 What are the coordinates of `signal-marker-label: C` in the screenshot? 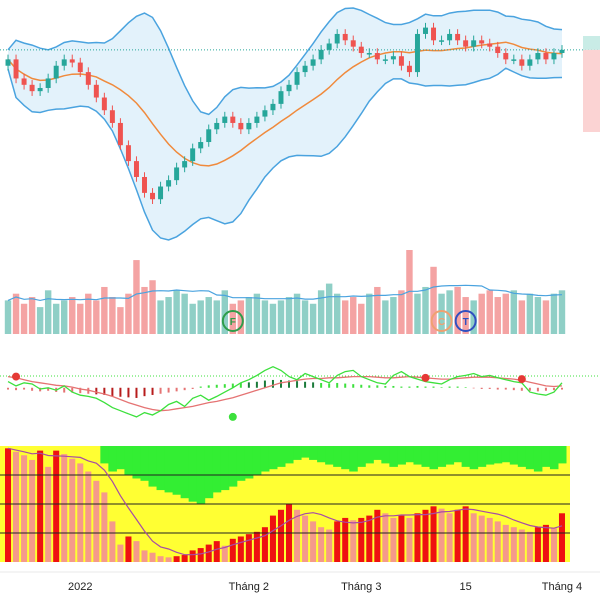 It's located at (441, 322).